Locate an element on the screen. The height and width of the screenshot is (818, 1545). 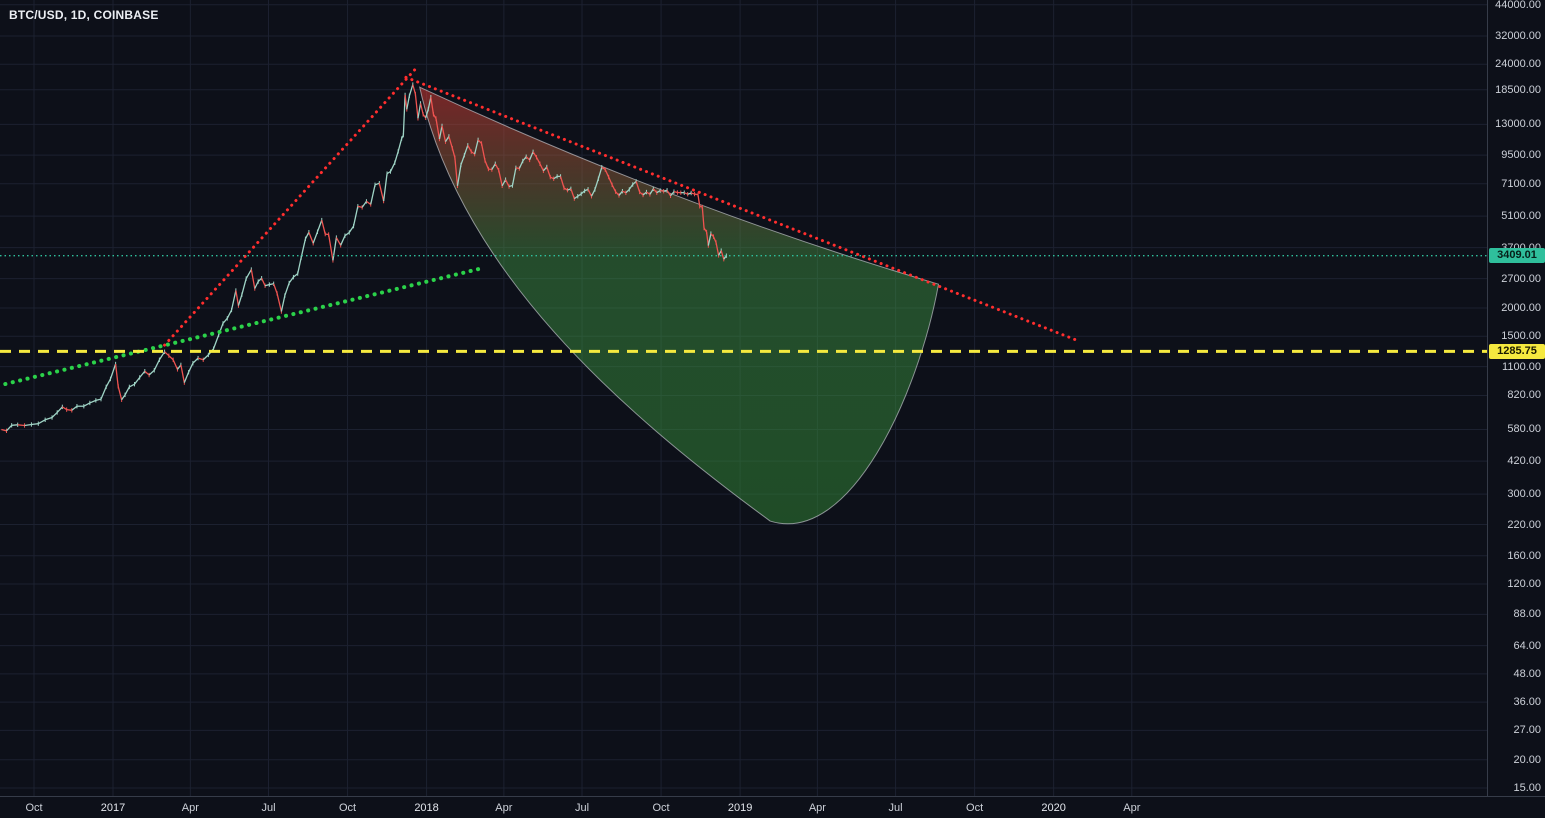
price-tick-label: 7100.00 is located at coordinates (1521, 183).